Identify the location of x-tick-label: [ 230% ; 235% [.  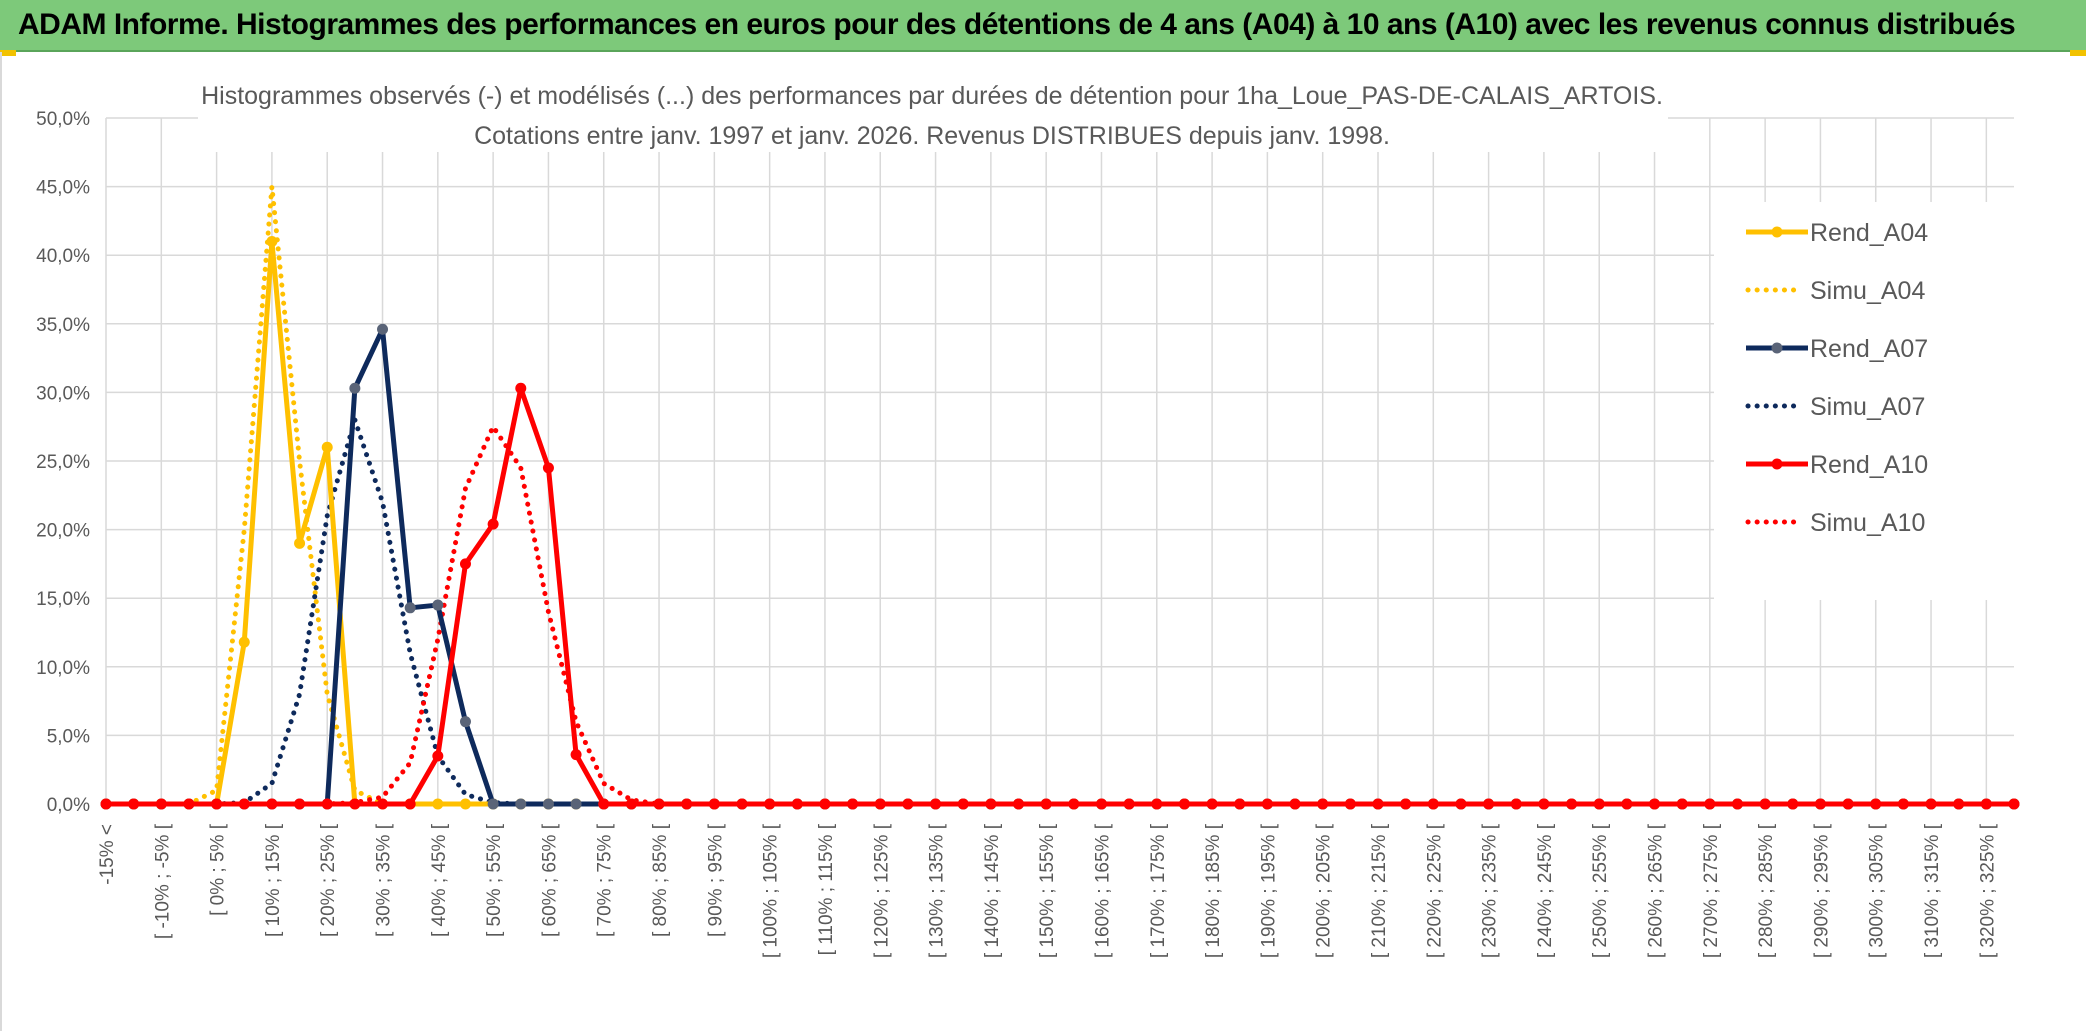
(1490, 890).